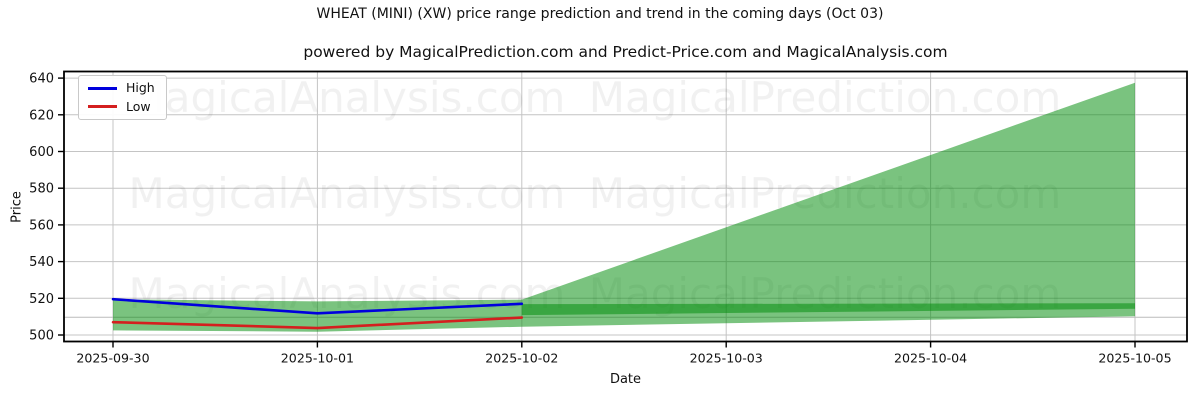 The width and height of the screenshot is (1200, 400). Describe the element at coordinates (41, 152) in the screenshot. I see `y-tick-label: 600` at that location.